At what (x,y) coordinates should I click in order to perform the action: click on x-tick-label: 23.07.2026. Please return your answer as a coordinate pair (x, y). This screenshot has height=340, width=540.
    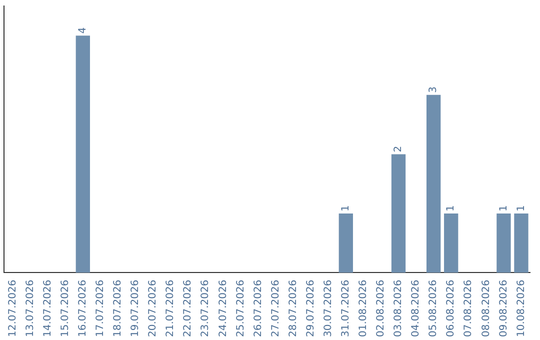
    Looking at the image, I should click on (206, 309).